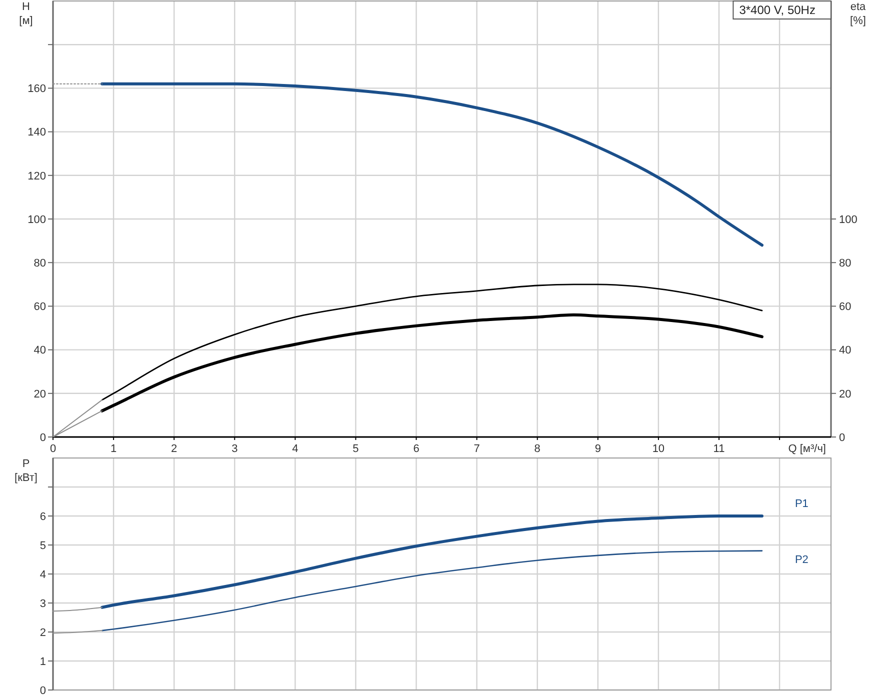  What do you see at coordinates (658, 449) in the screenshot?
I see `x-tick-label: 10` at bounding box center [658, 449].